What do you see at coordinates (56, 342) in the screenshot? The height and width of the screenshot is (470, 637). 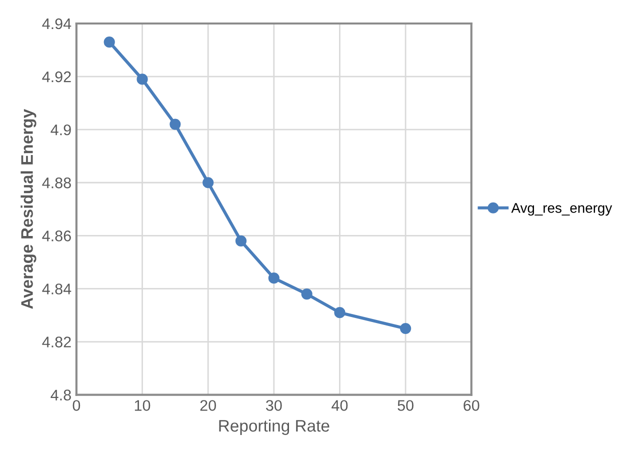 I see `y-tick-label: 4.82` at bounding box center [56, 342].